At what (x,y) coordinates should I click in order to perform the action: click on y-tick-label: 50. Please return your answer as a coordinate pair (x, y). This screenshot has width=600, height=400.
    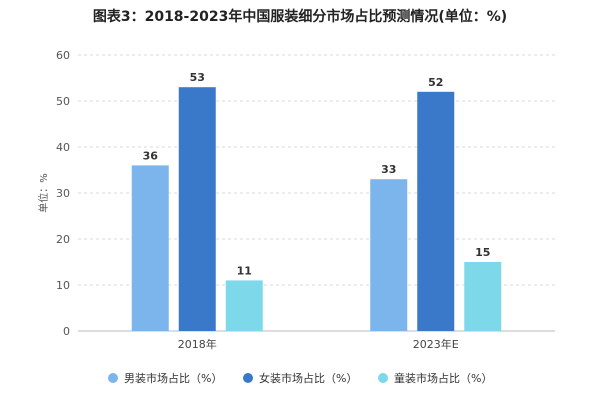
    Looking at the image, I should click on (63, 101).